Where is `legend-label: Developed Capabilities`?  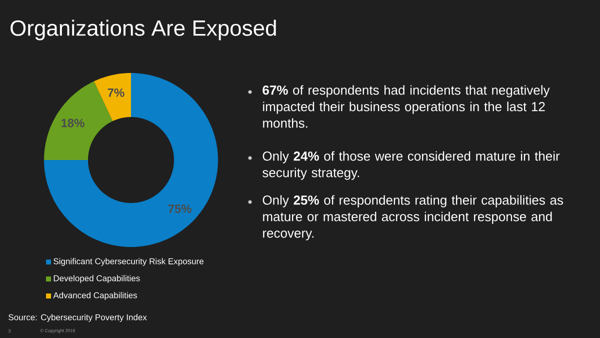 legend-label: Developed Capabilities is located at coordinates (97, 279).